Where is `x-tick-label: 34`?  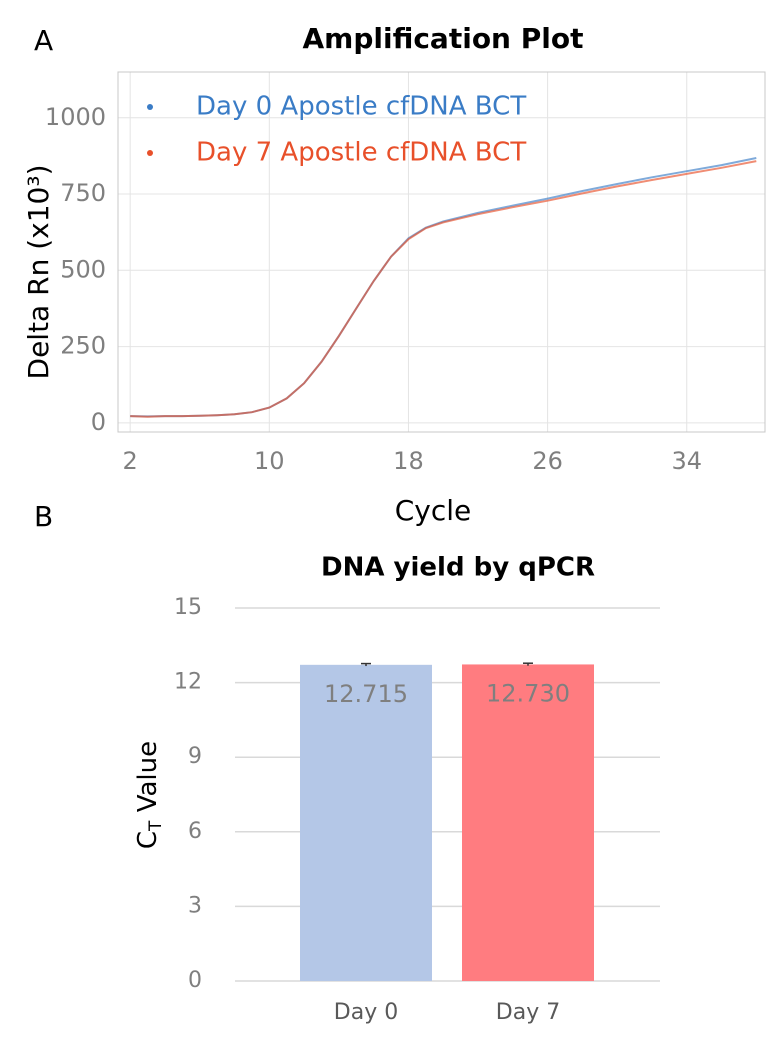
x-tick-label: 34 is located at coordinates (686, 461).